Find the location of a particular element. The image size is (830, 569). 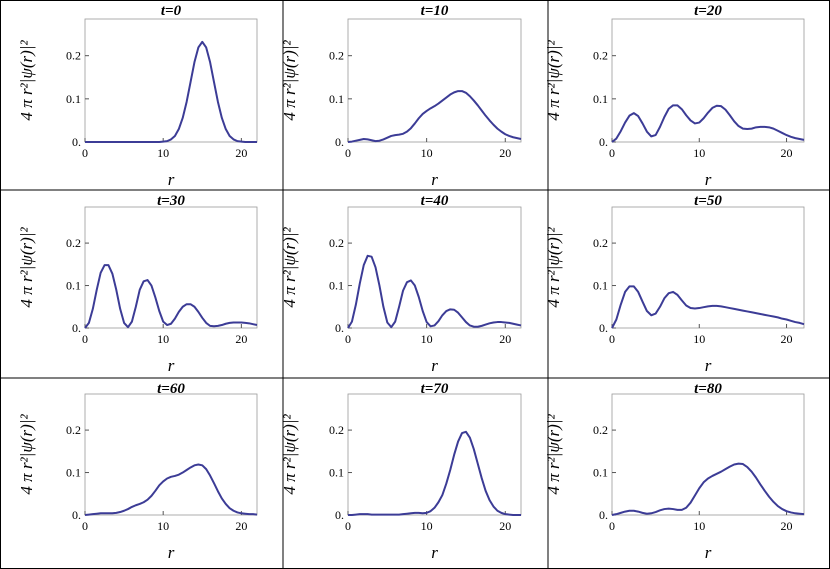

chart-title: t=50 is located at coordinates (708, 201).